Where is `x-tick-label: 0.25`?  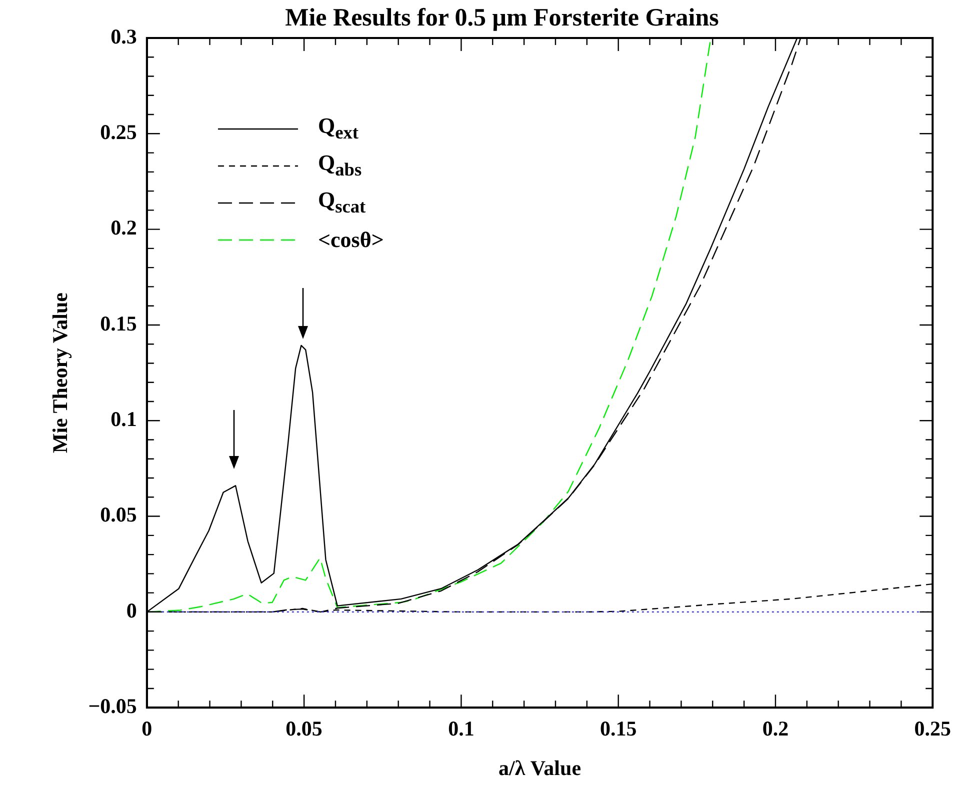
x-tick-label: 0.25 is located at coordinates (932, 728).